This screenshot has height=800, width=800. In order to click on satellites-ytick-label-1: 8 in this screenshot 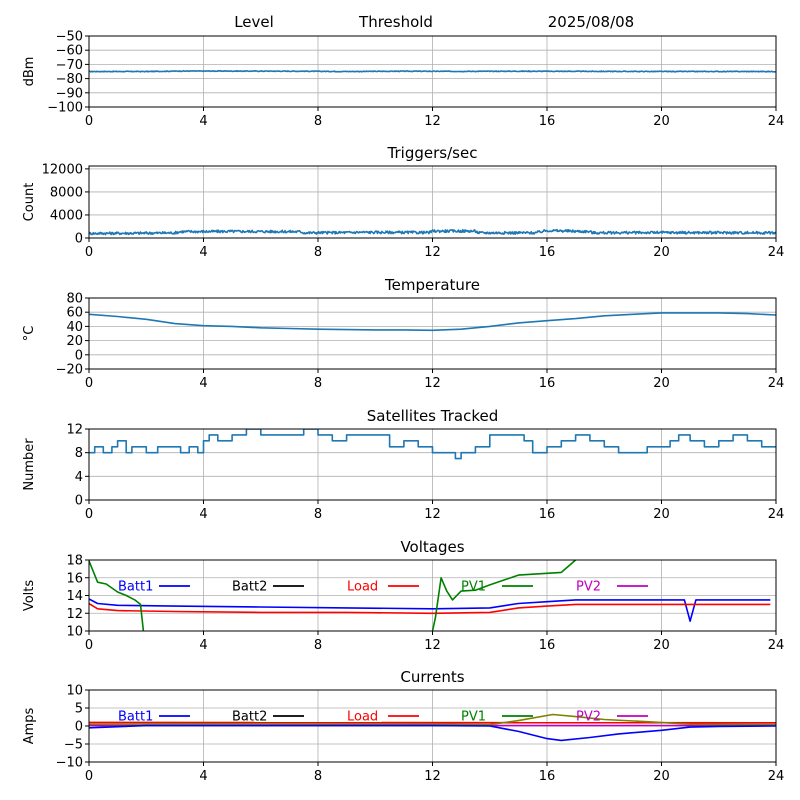, I will do `click(79, 453)`.